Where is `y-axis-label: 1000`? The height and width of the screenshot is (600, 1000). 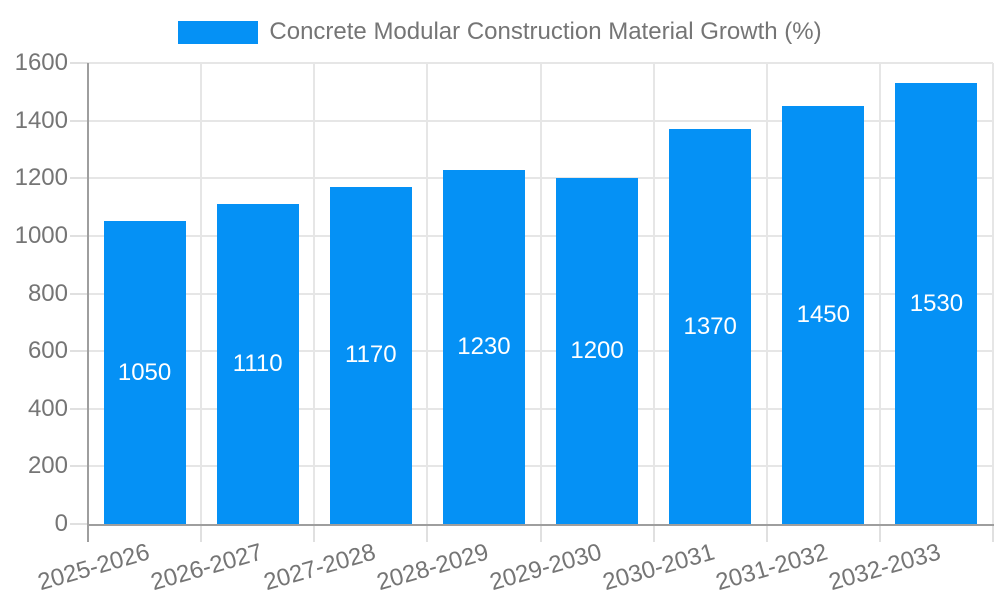
y-axis-label: 1000 is located at coordinates (41, 235).